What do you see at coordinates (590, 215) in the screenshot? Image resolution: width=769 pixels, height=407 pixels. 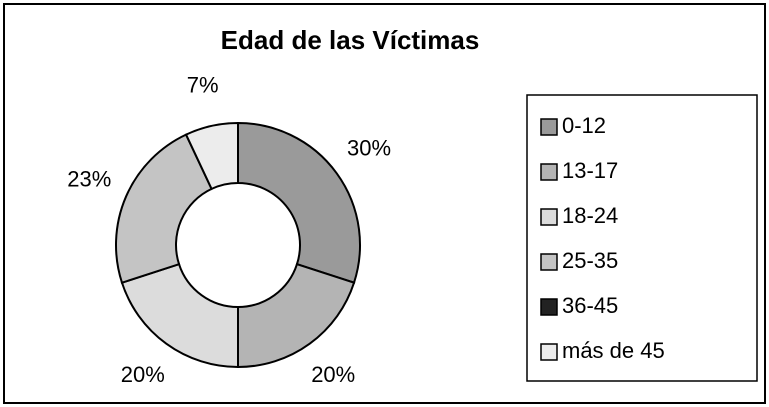 I see `legend-label: 18-24` at bounding box center [590, 215].